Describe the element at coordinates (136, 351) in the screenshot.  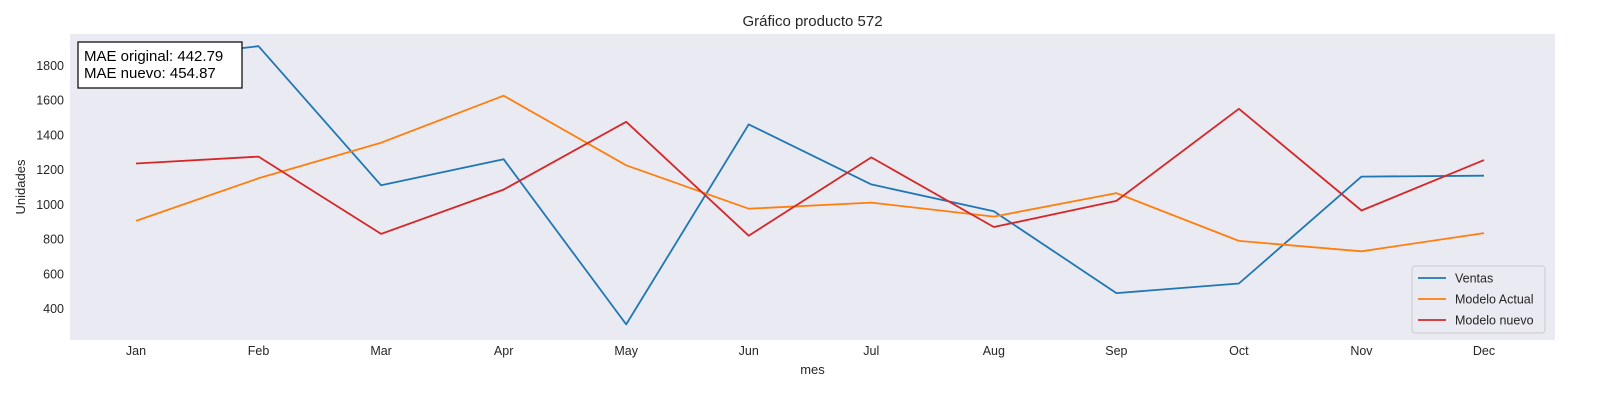
I see `x-tick-label: Jan` at that location.